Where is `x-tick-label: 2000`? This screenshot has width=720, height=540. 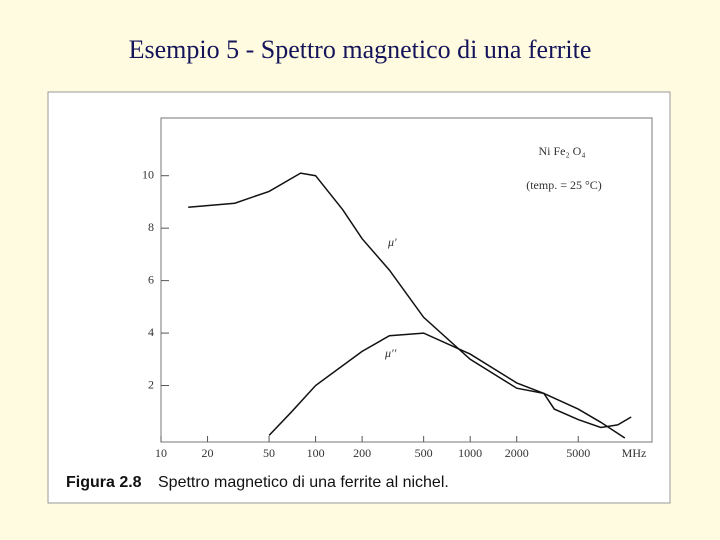 x-tick-label: 2000 is located at coordinates (517, 453).